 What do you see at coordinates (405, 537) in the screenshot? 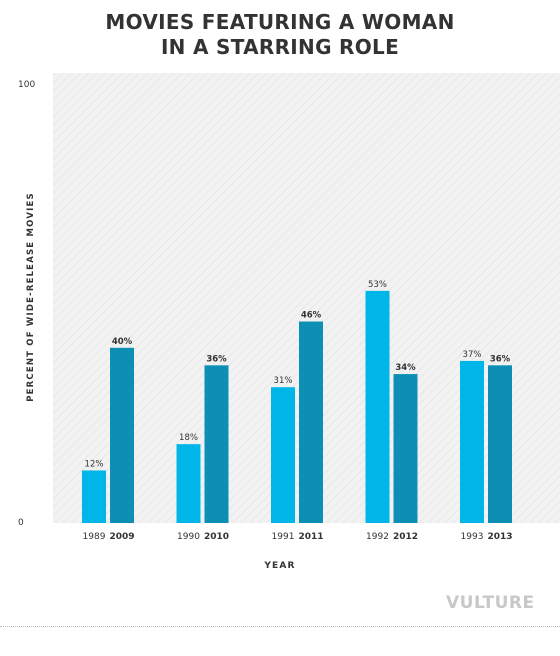
I see `x-tick-label-2012: 2012` at bounding box center [405, 537].